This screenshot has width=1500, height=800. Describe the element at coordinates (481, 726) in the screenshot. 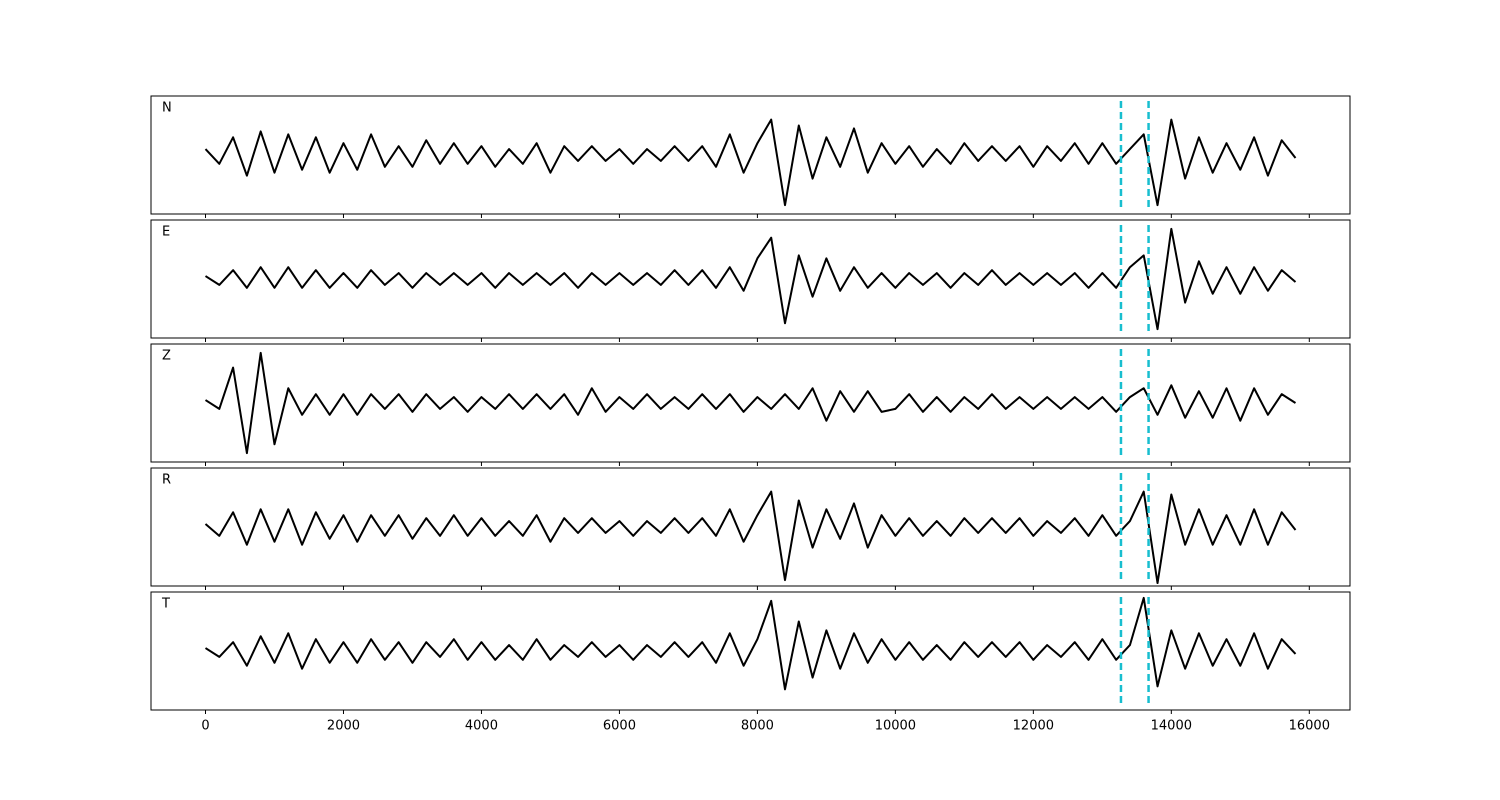

I see `x-tick-label: 4000` at that location.